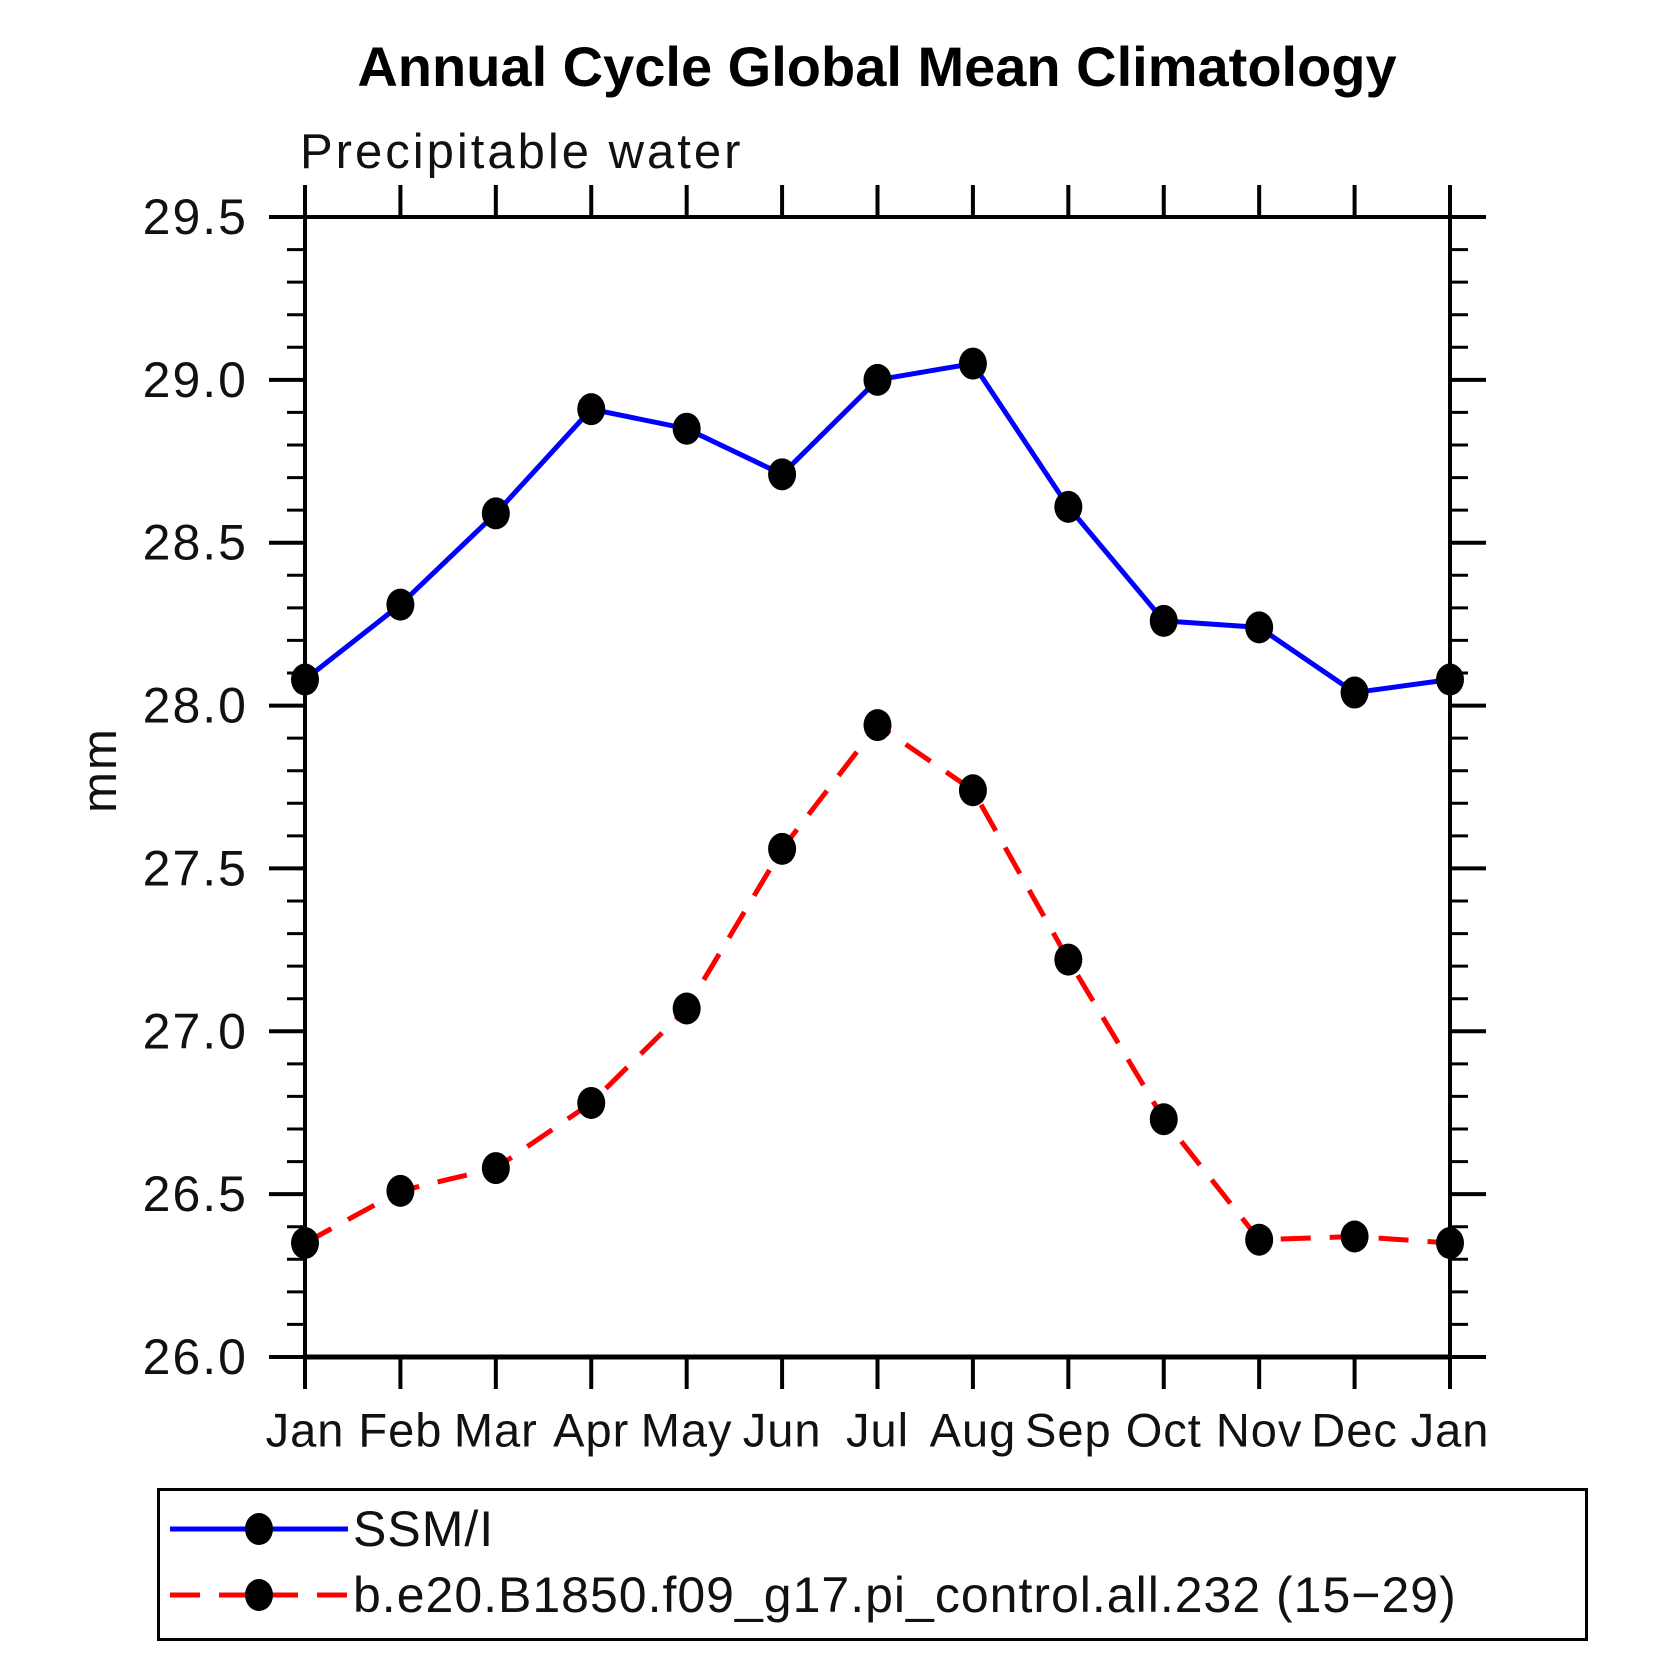  What do you see at coordinates (877, 528) in the screenshot?
I see `series-line-ssmi` at bounding box center [877, 528].